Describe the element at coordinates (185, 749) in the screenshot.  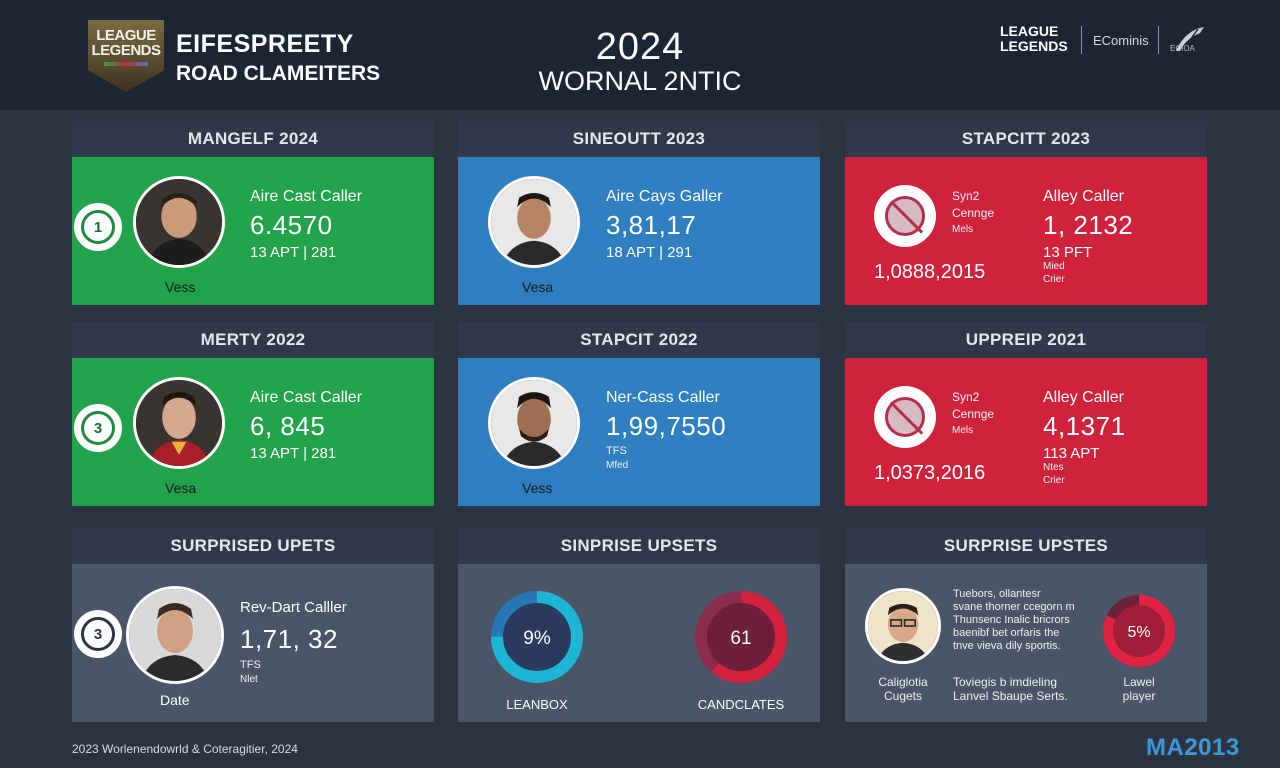
I see `footer-copyright: 2023 Worlenendowrld & Coteragitier, 2024` at that location.